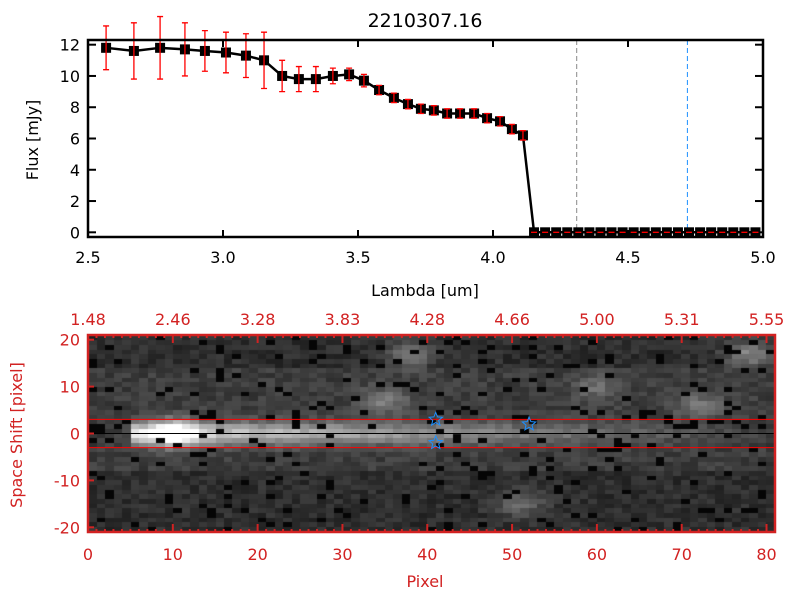 This screenshot has width=800, height=604. I want to click on x-tick-label: 40, so click(427, 554).